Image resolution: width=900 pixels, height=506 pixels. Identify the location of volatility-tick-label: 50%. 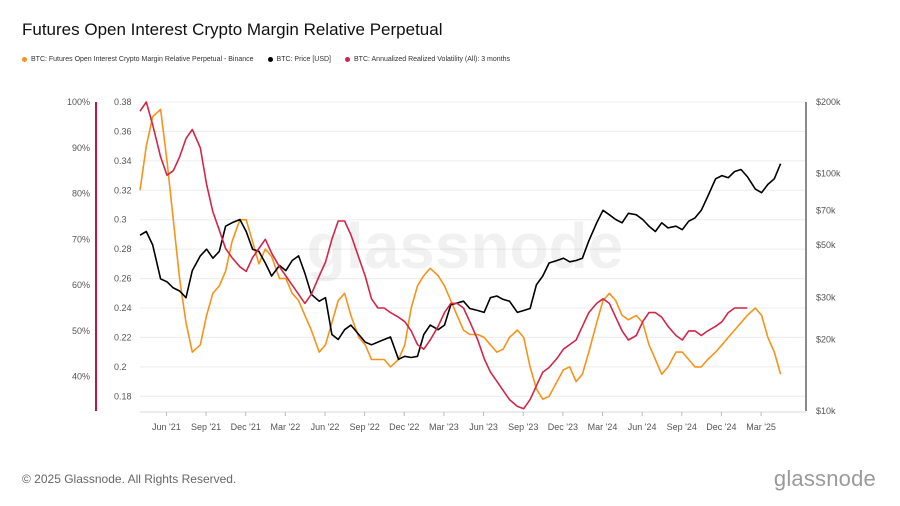
(81, 331).